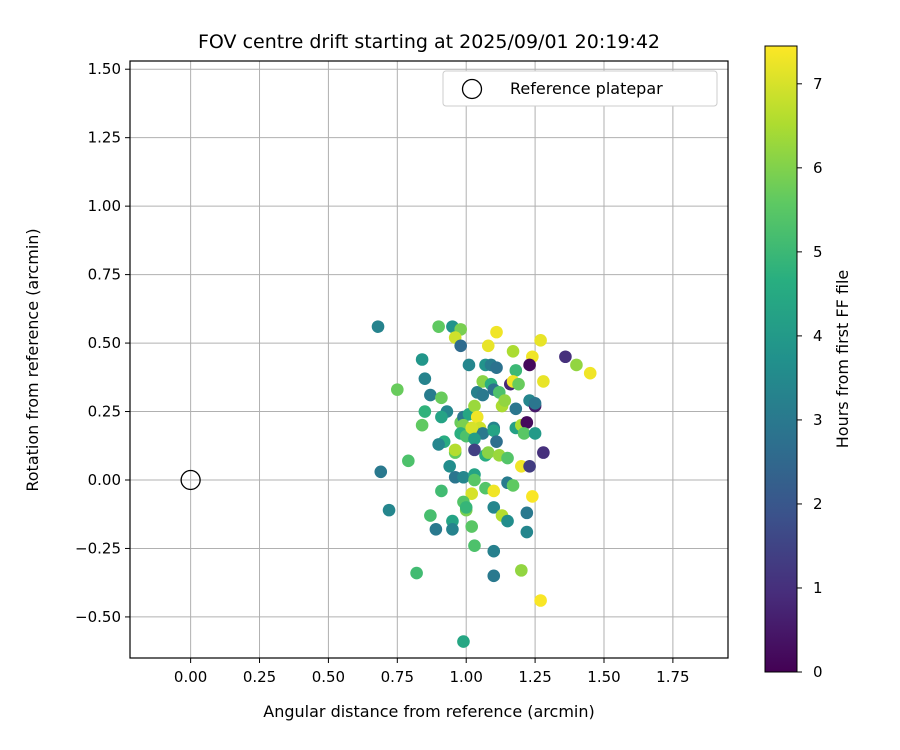 The width and height of the screenshot is (900, 750). What do you see at coordinates (472, 89) in the screenshot?
I see `legend-marker-reference` at bounding box center [472, 89].